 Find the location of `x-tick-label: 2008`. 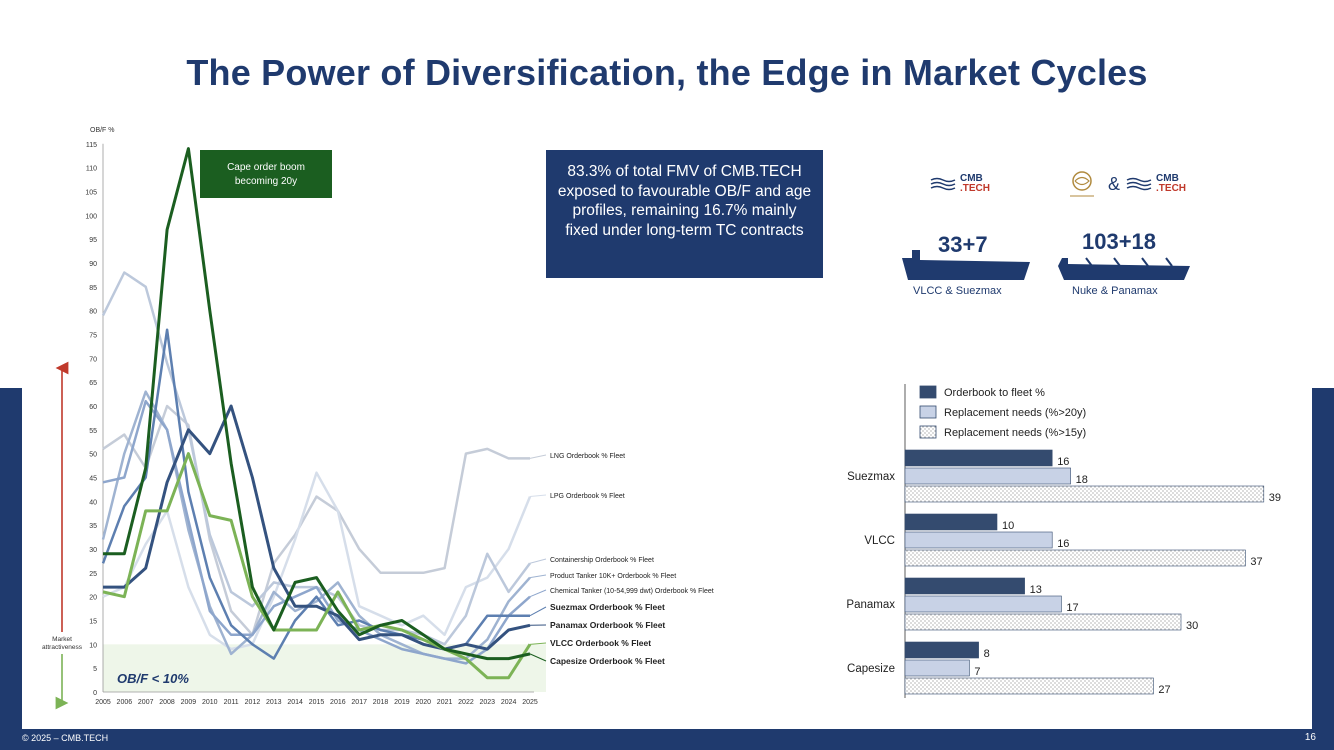

x-tick-label: 2008 is located at coordinates (167, 702).